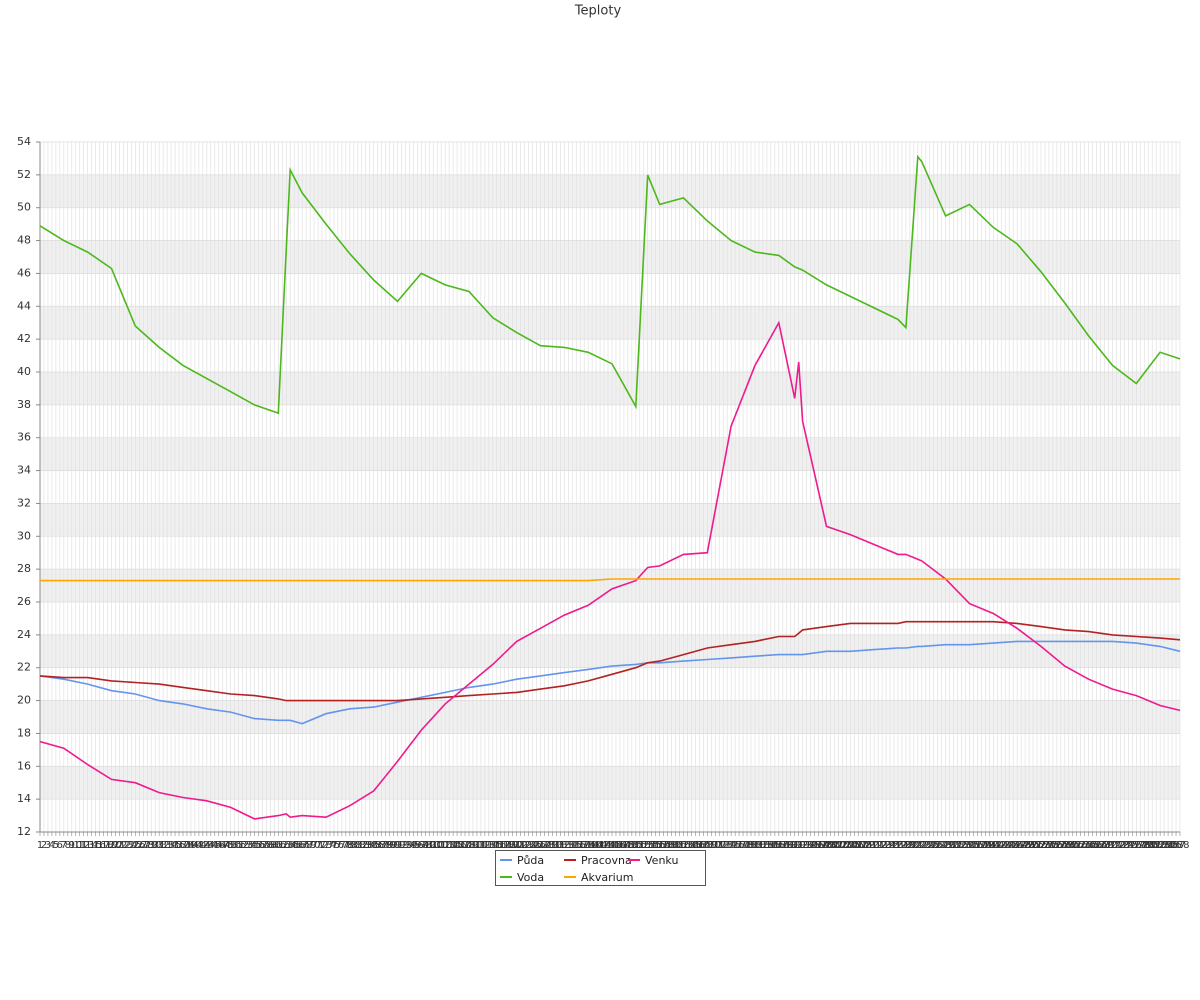 This screenshot has width=1200, height=1000. What do you see at coordinates (44, 845) in the screenshot?
I see `x-tick-label: 2` at bounding box center [44, 845].